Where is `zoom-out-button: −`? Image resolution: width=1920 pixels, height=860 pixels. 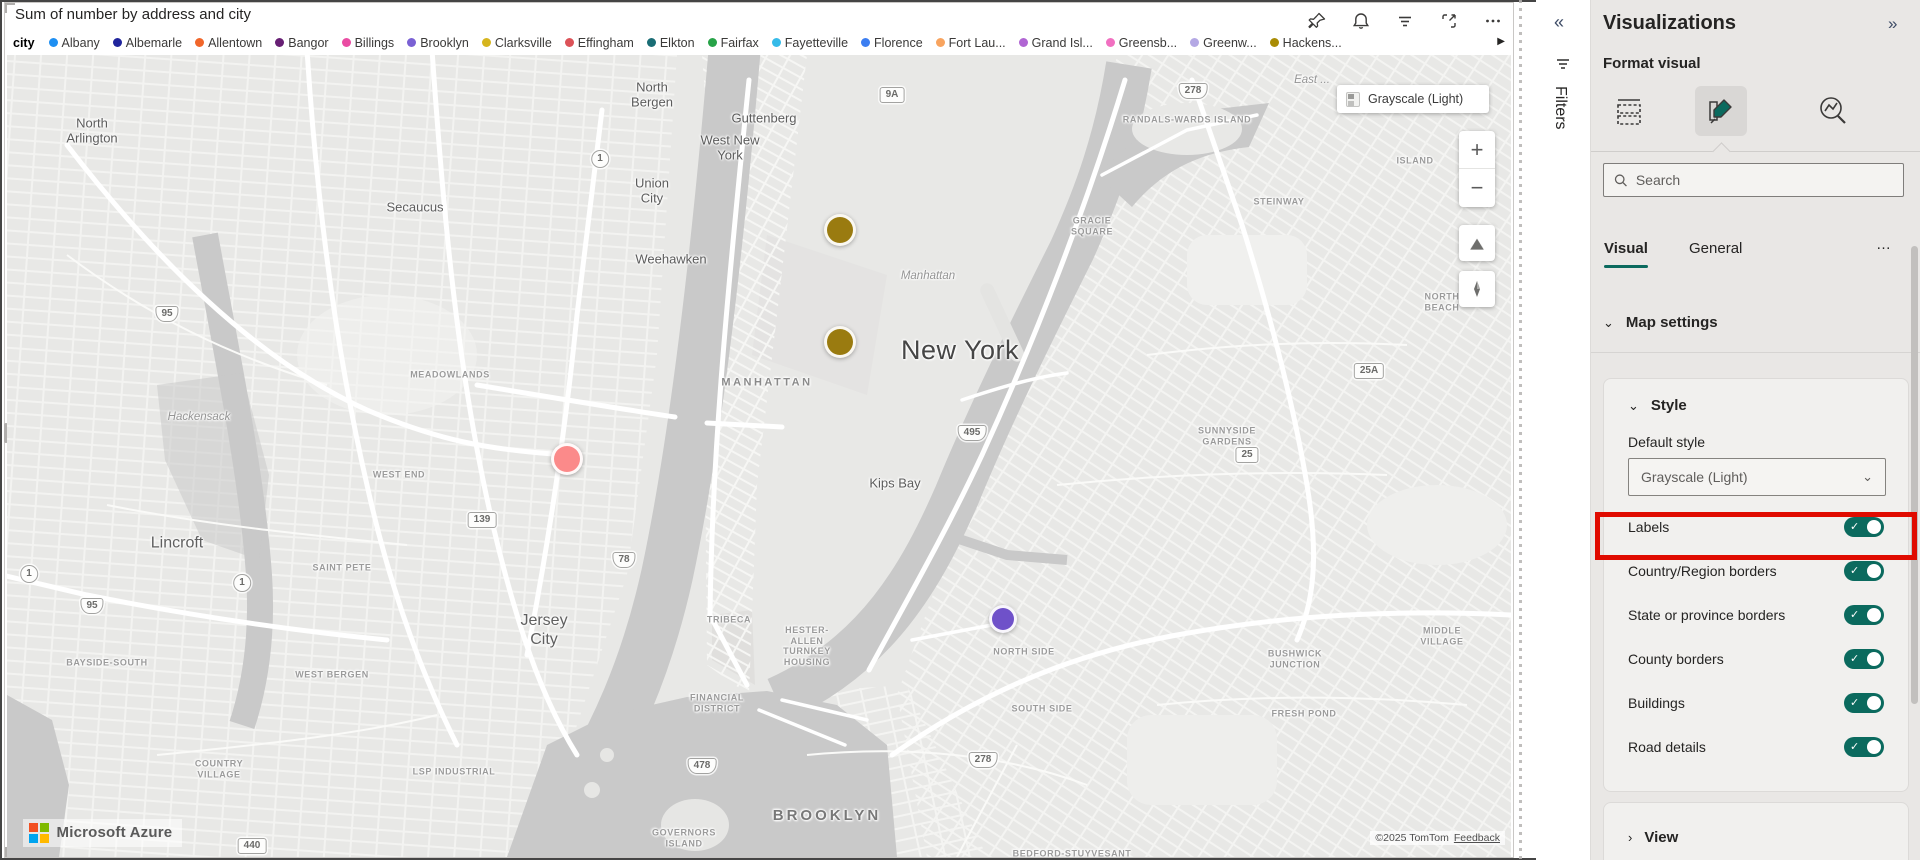
zoom-out-button: − is located at coordinates (1477, 187).